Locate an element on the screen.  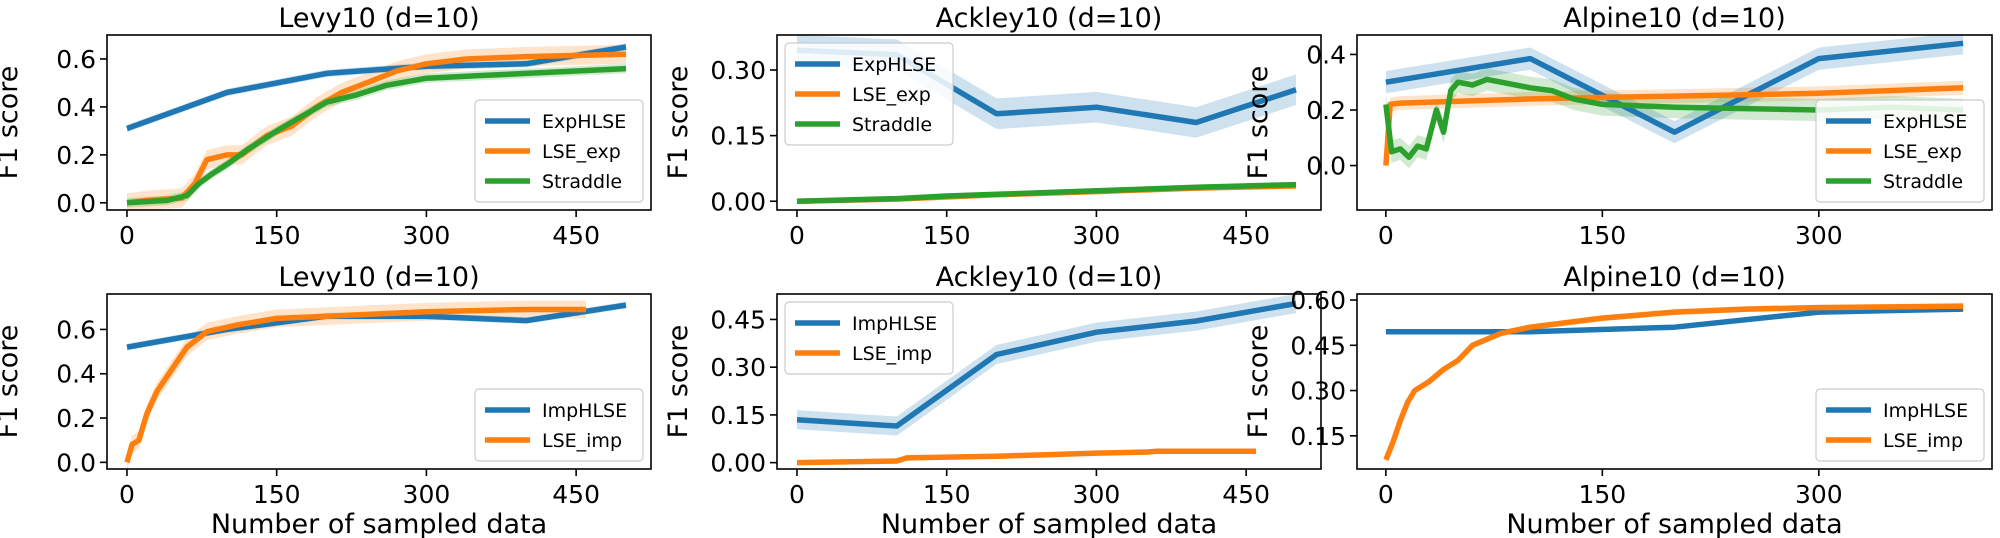
subplot-title: Alpine10 (d=10) is located at coordinates (1674, 18).